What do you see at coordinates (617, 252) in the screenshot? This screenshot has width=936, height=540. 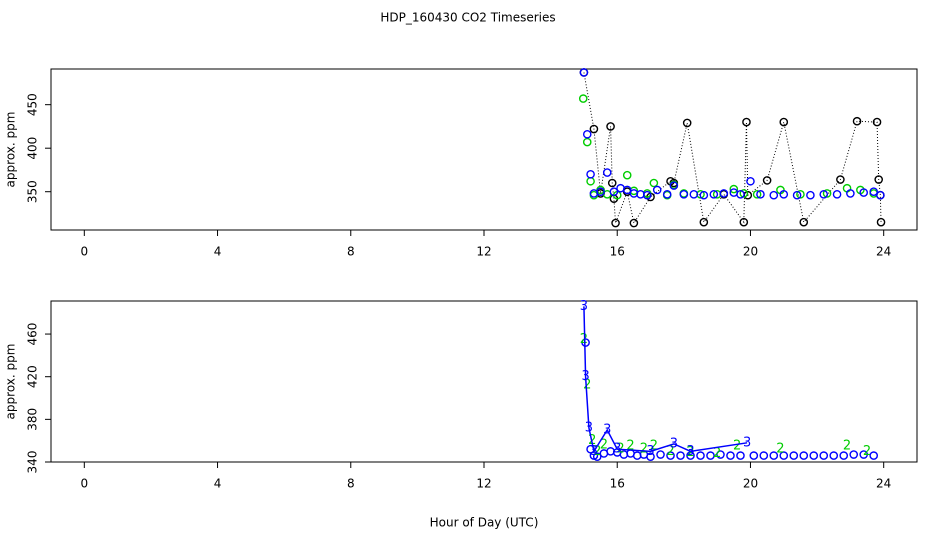 I see `x-tick-label: 16` at bounding box center [617, 252].